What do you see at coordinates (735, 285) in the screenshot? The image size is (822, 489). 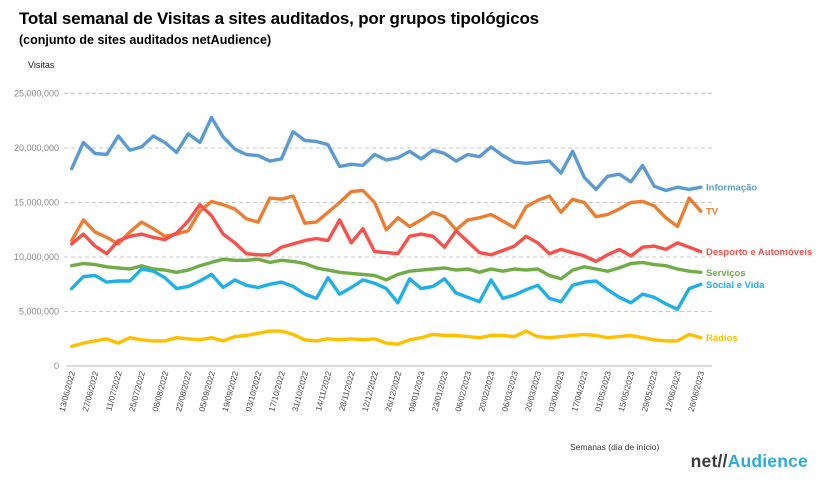 I see `legend-label-social-vida: Social e Vida` at bounding box center [735, 285].